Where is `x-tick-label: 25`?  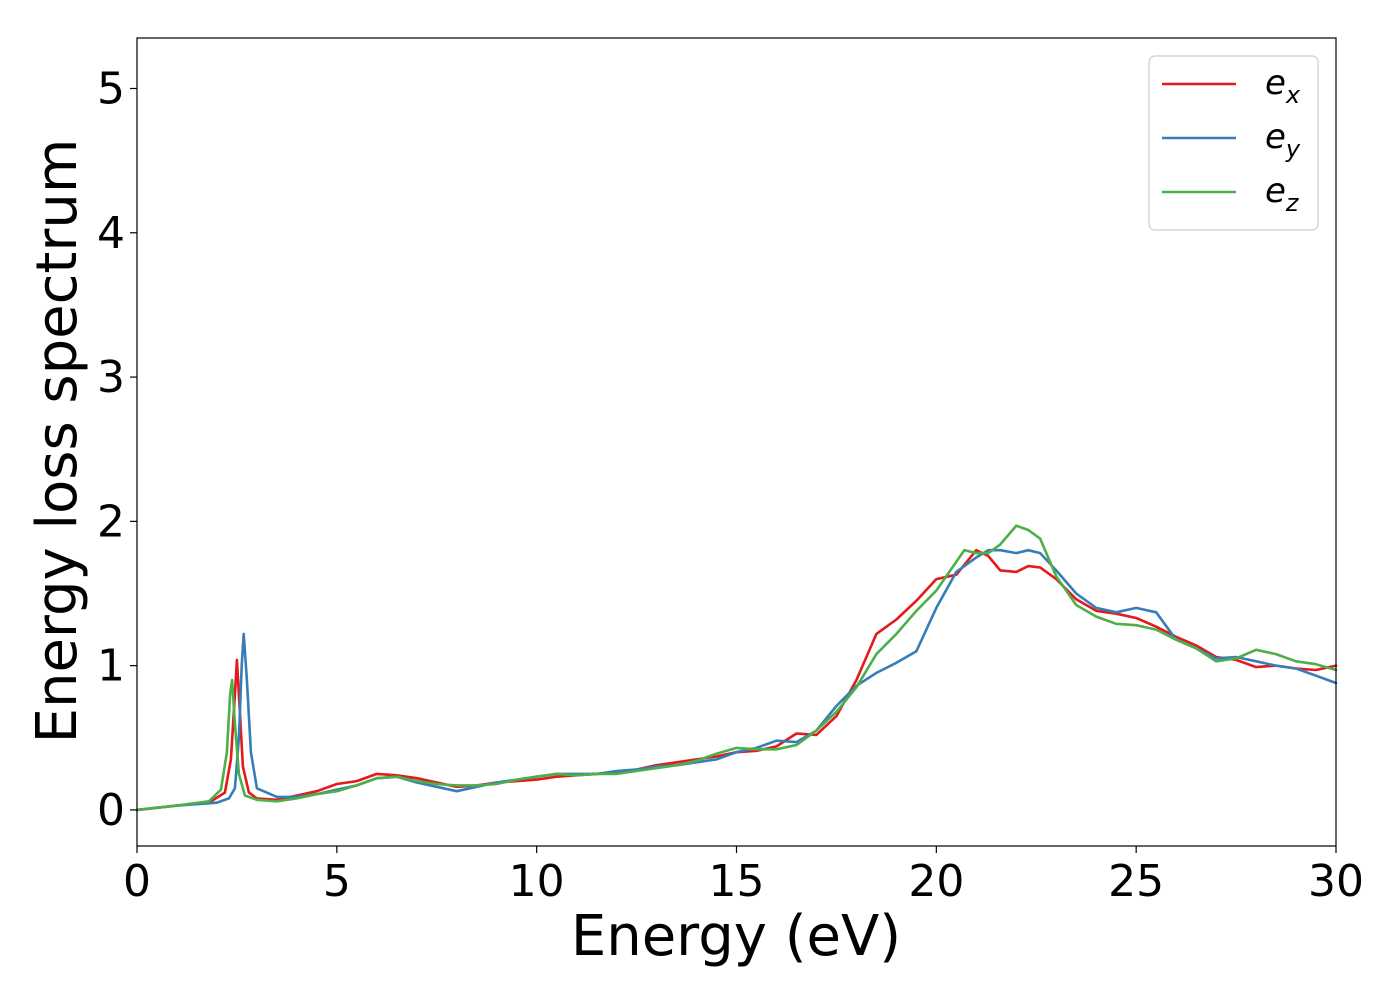
x-tick-label: 25 is located at coordinates (1136, 881).